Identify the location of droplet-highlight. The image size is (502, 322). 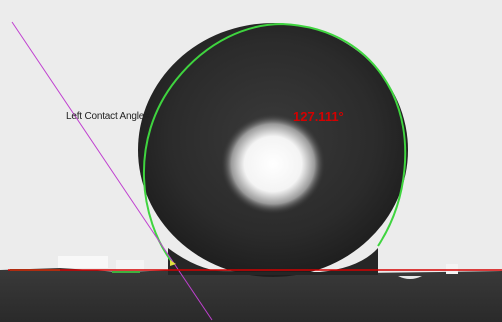
(273, 164).